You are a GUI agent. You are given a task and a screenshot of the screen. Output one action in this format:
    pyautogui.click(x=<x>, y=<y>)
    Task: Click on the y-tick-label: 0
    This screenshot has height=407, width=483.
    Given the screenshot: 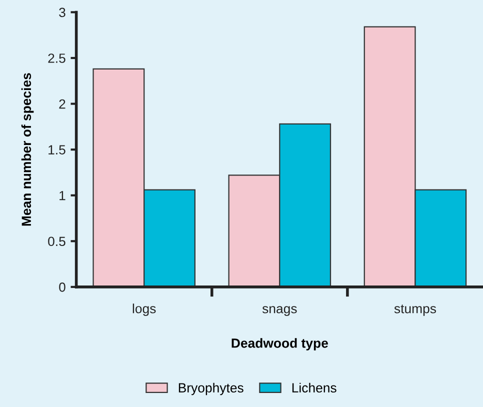 What is the action you would take?
    pyautogui.click(x=62, y=287)
    